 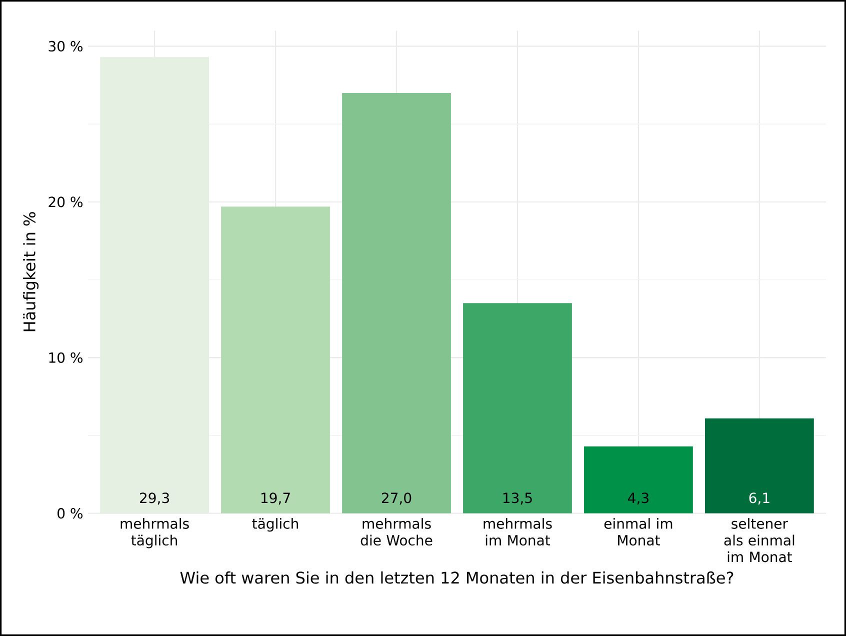 What do you see at coordinates (154, 498) in the screenshot?
I see `data-label: 29,3` at bounding box center [154, 498].